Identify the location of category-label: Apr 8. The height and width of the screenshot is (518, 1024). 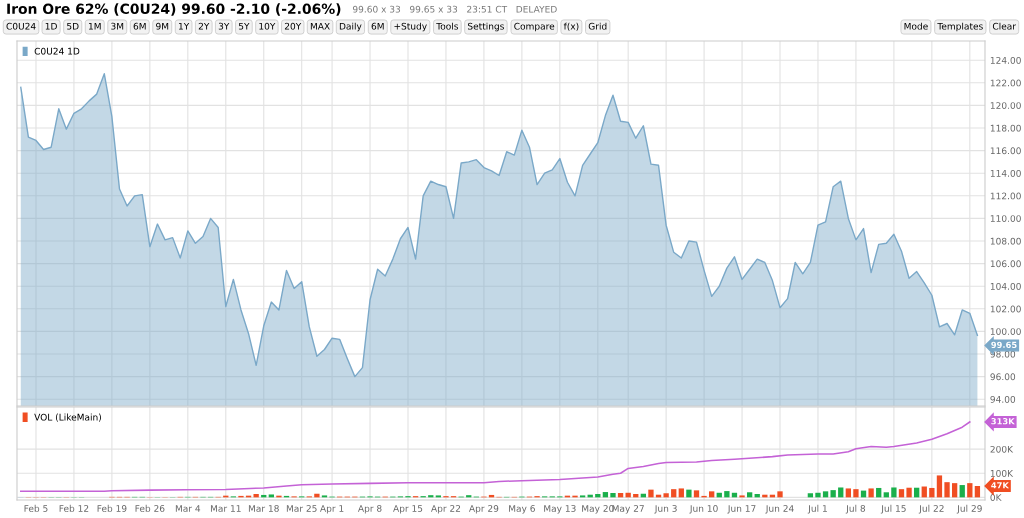
(369, 509).